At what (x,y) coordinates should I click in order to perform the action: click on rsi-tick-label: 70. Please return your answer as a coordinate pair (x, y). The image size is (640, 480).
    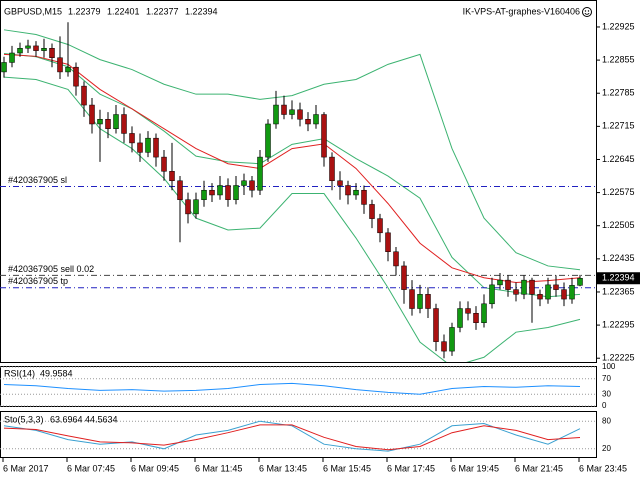
    Looking at the image, I should click on (606, 378).